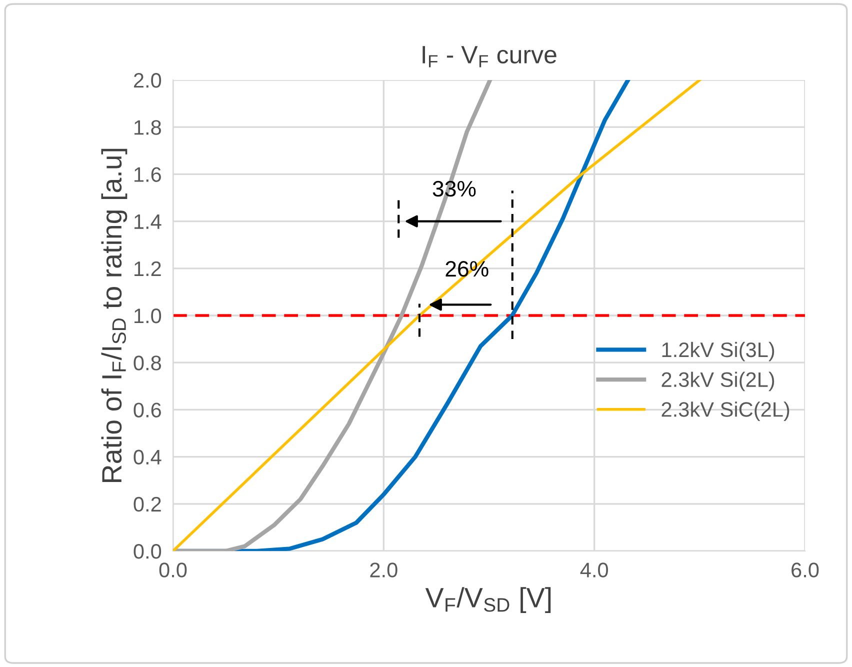 The width and height of the screenshot is (852, 667). Describe the element at coordinates (147, 268) in the screenshot. I see `y-tick-label: 1.2` at that location.